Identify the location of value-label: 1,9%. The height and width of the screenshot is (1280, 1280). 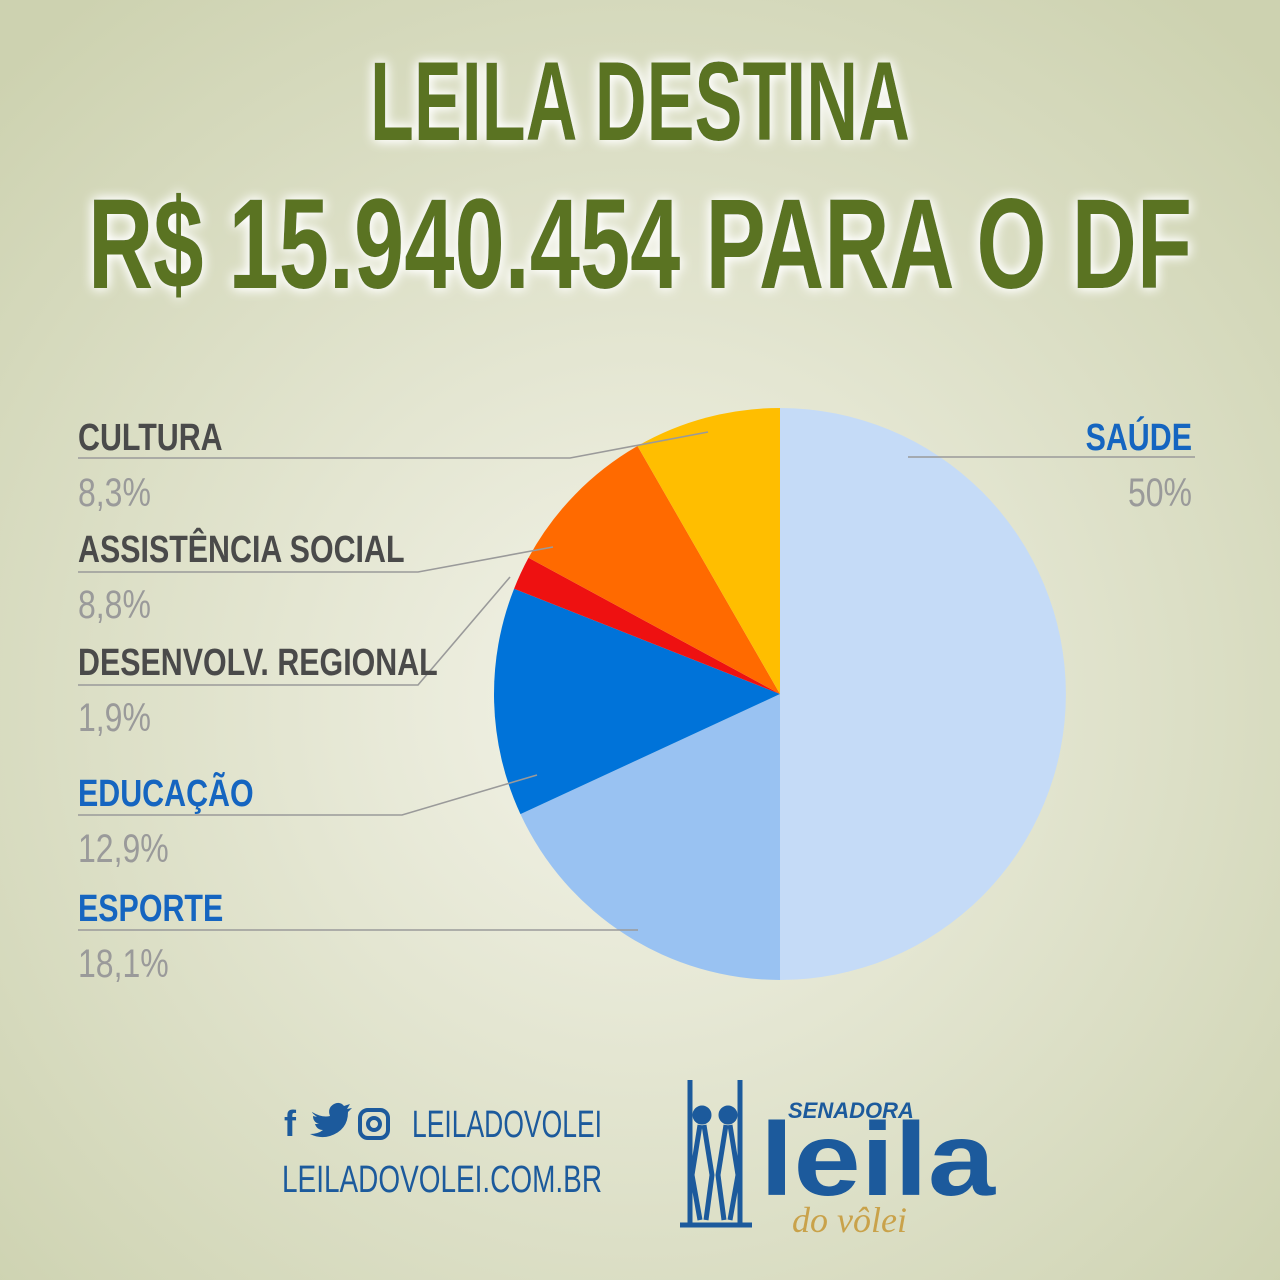
(114, 717).